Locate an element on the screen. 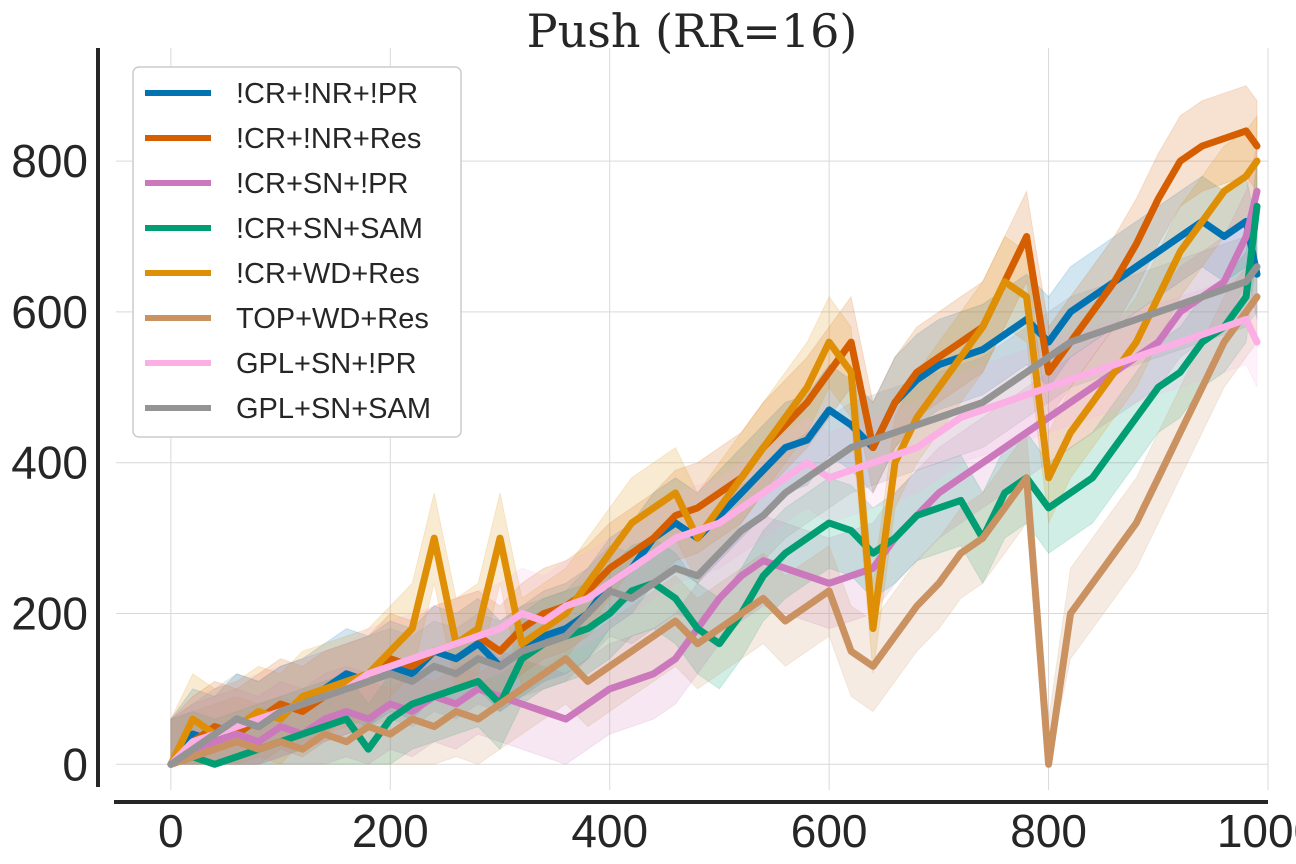 This screenshot has width=1296, height=864. legend-label: !CR+SN+!PR is located at coordinates (322, 184).